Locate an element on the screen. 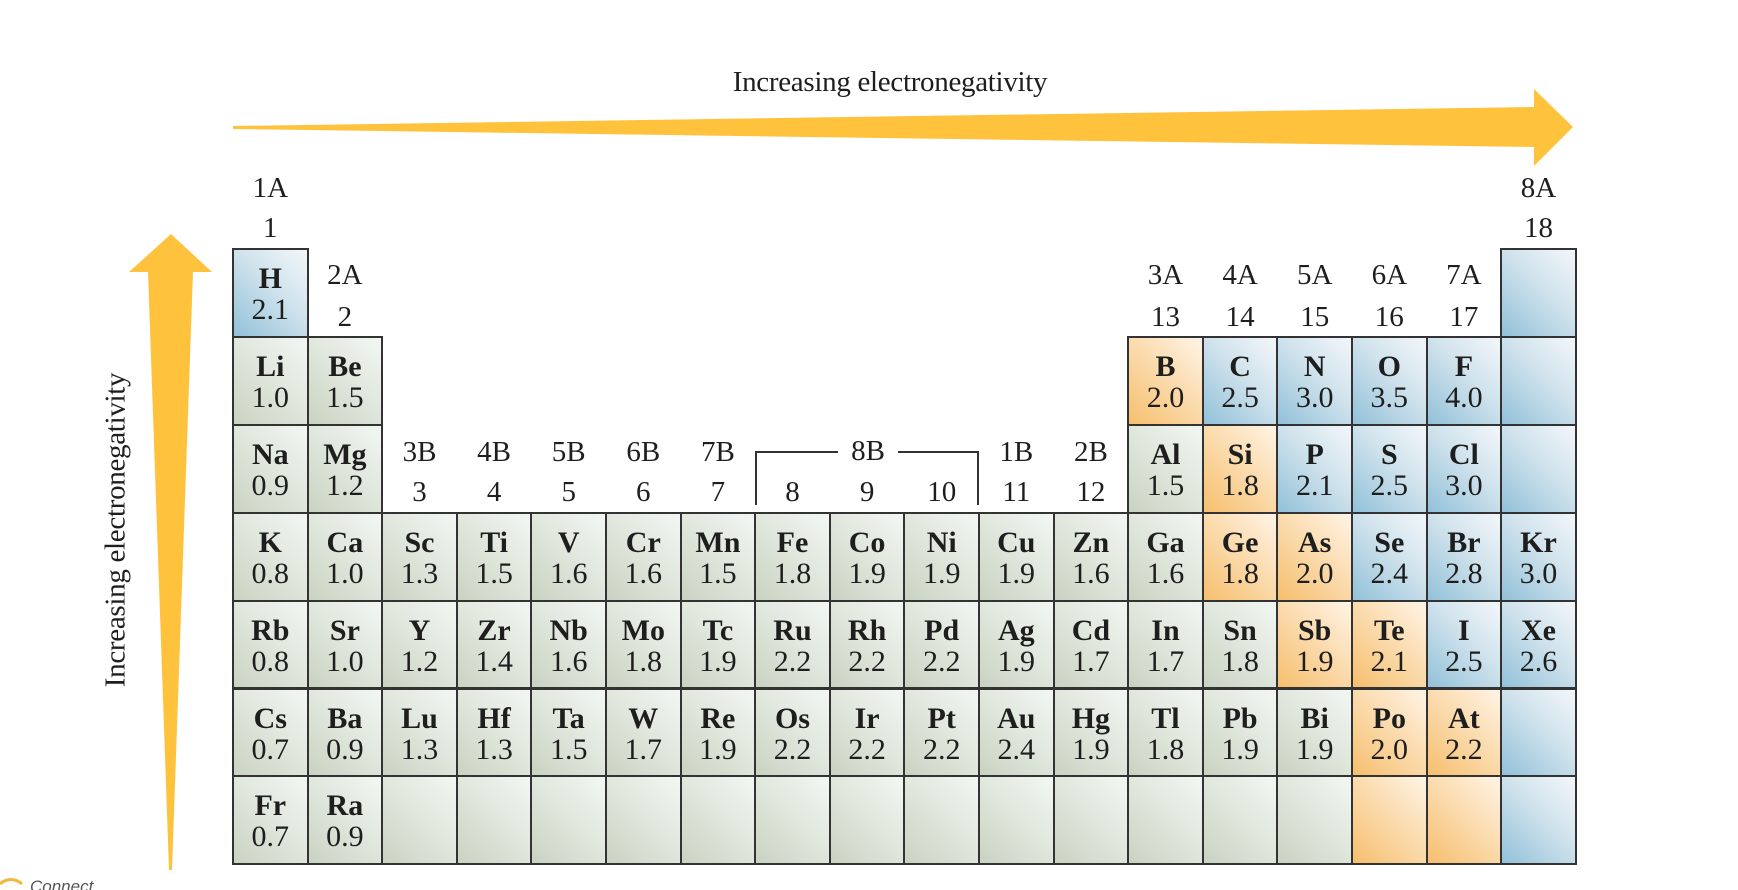 This screenshot has height=890, width=1738. group-2-number: 2 is located at coordinates (345, 317).